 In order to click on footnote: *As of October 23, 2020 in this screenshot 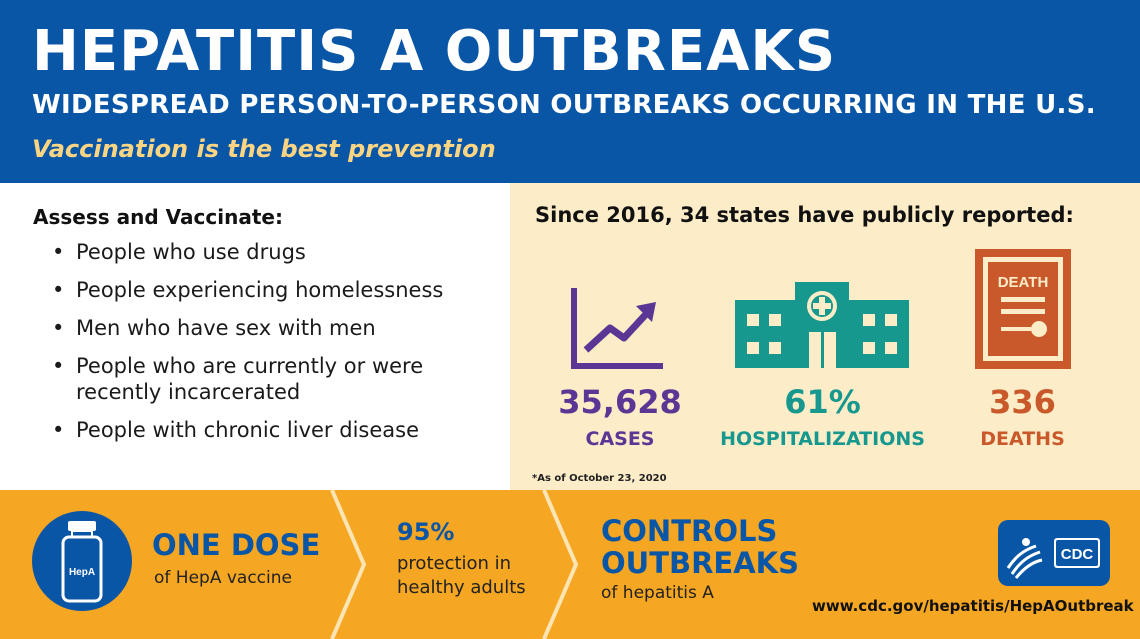, I will do `click(599, 478)`.